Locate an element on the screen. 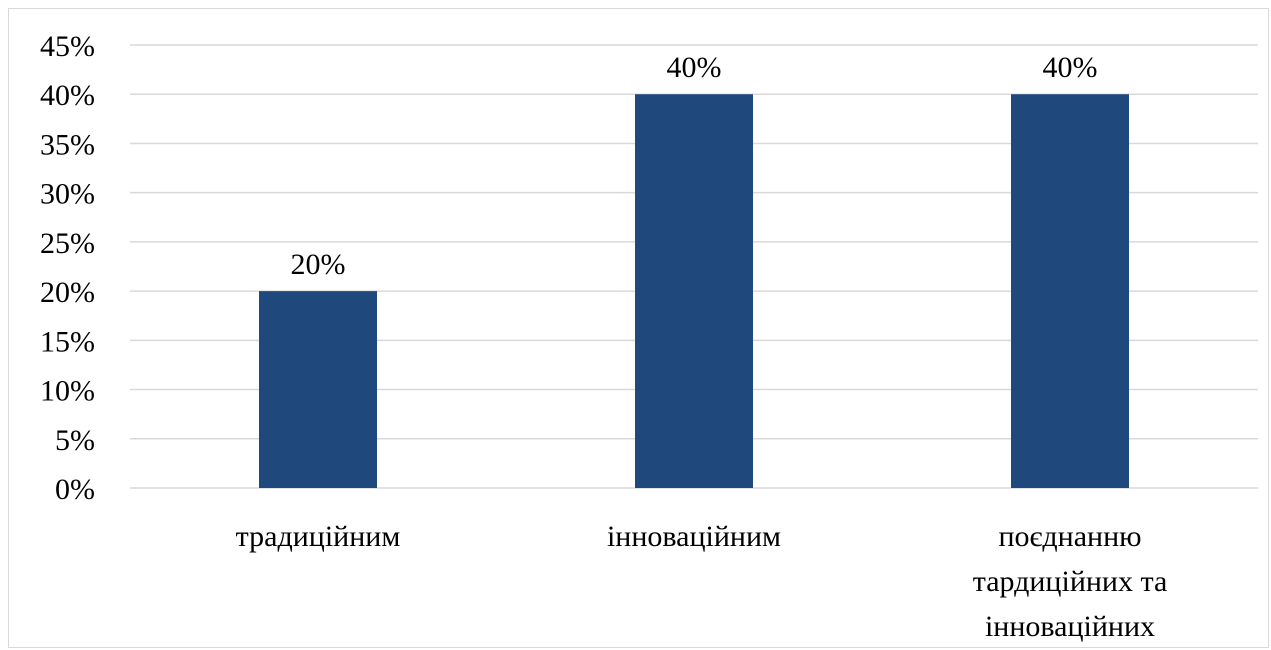  x-tick-label: поєднанню is located at coordinates (1069, 536).